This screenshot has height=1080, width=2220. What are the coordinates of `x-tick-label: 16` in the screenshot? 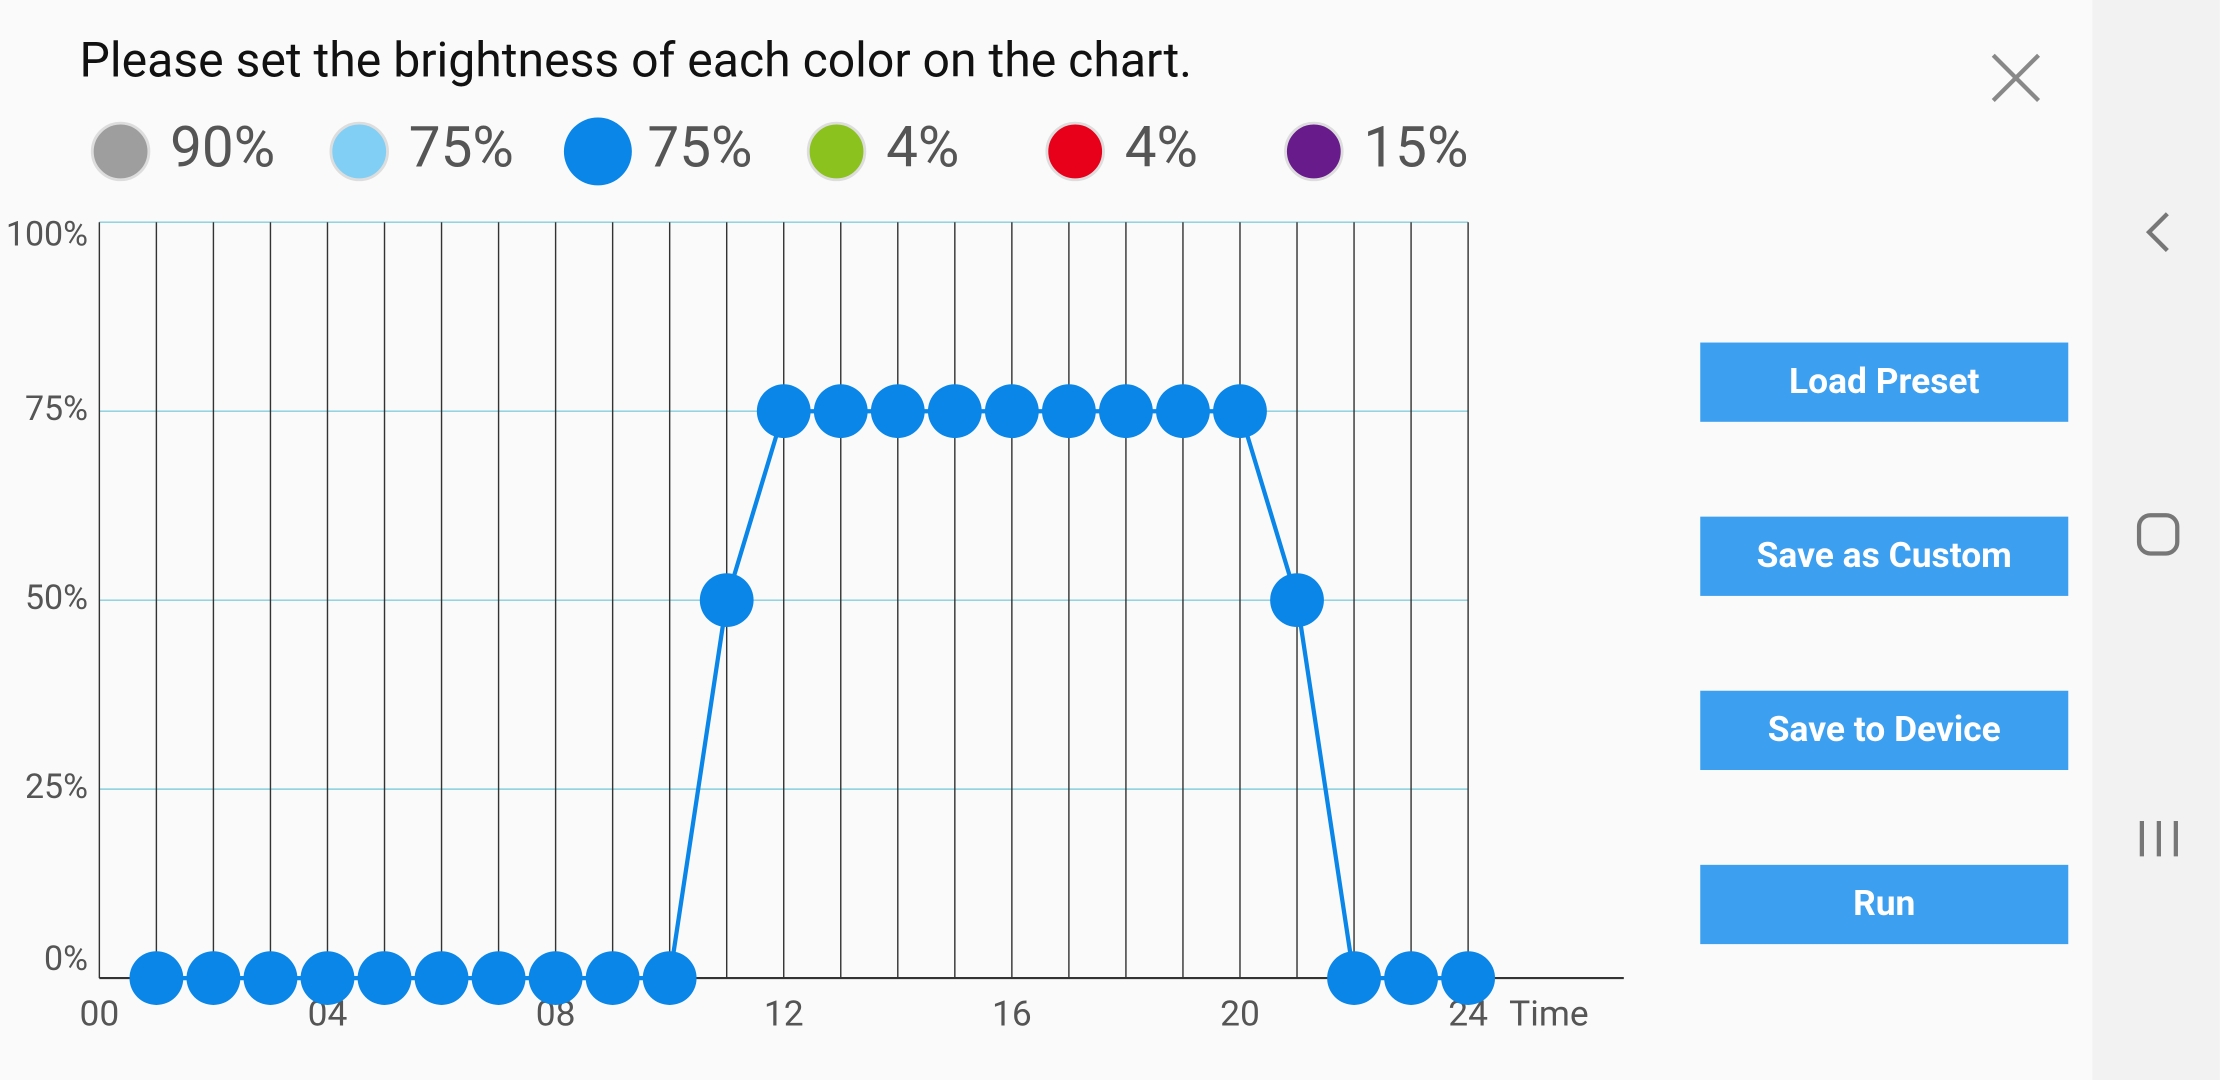 It's located at (1012, 1014).